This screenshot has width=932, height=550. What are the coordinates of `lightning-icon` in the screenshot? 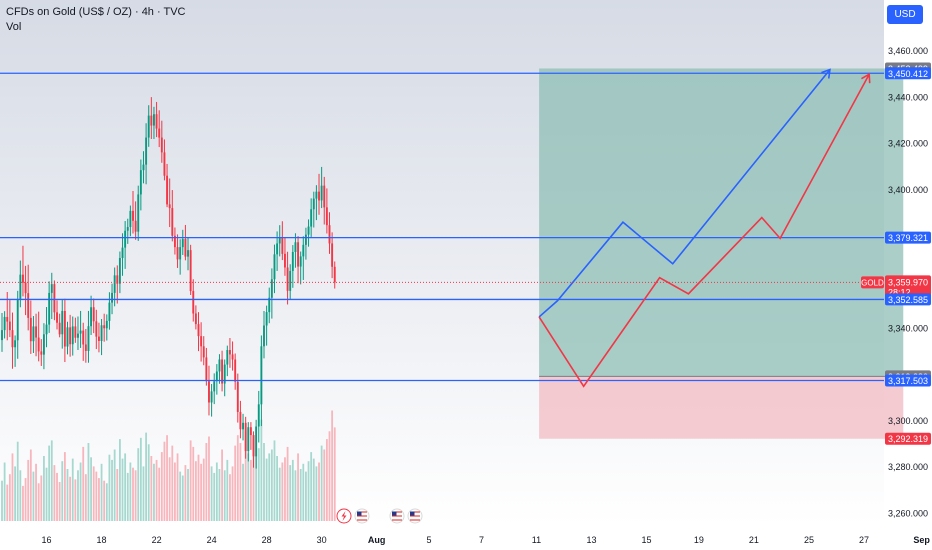 It's located at (344, 516).